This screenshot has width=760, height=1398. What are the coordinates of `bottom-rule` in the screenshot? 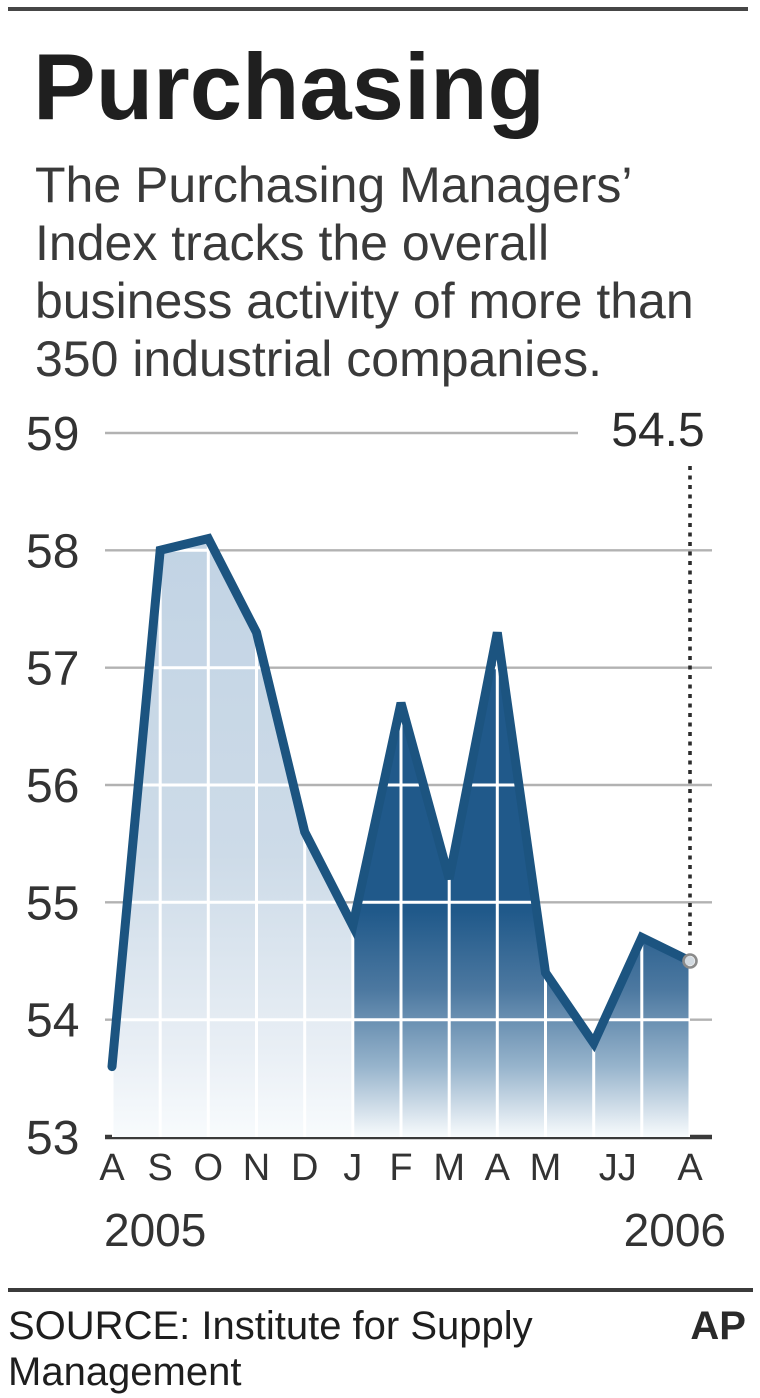 It's located at (380, 1290).